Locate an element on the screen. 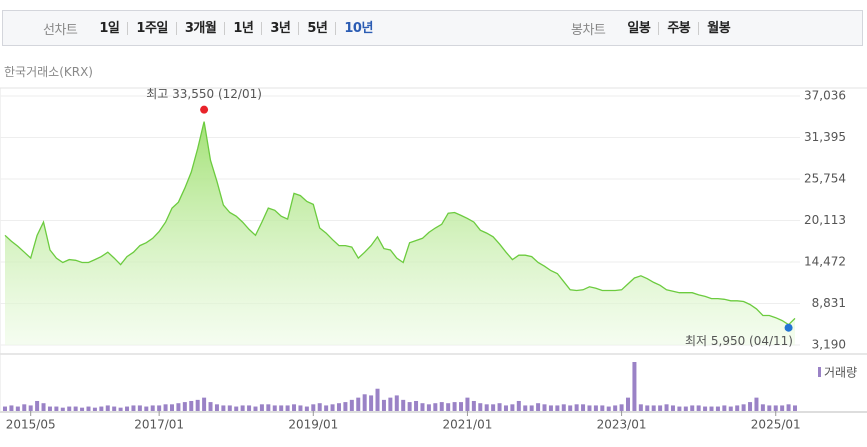 The image size is (867, 447). period-tab: 1년 is located at coordinates (242, 28).